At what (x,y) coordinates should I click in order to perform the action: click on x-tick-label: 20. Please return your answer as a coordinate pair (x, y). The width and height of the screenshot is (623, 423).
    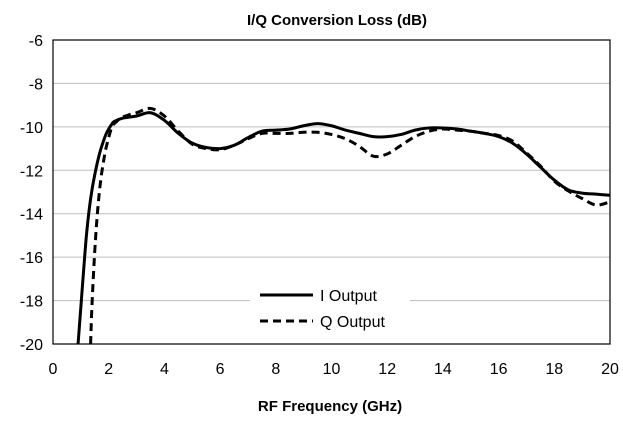
    Looking at the image, I should click on (610, 369).